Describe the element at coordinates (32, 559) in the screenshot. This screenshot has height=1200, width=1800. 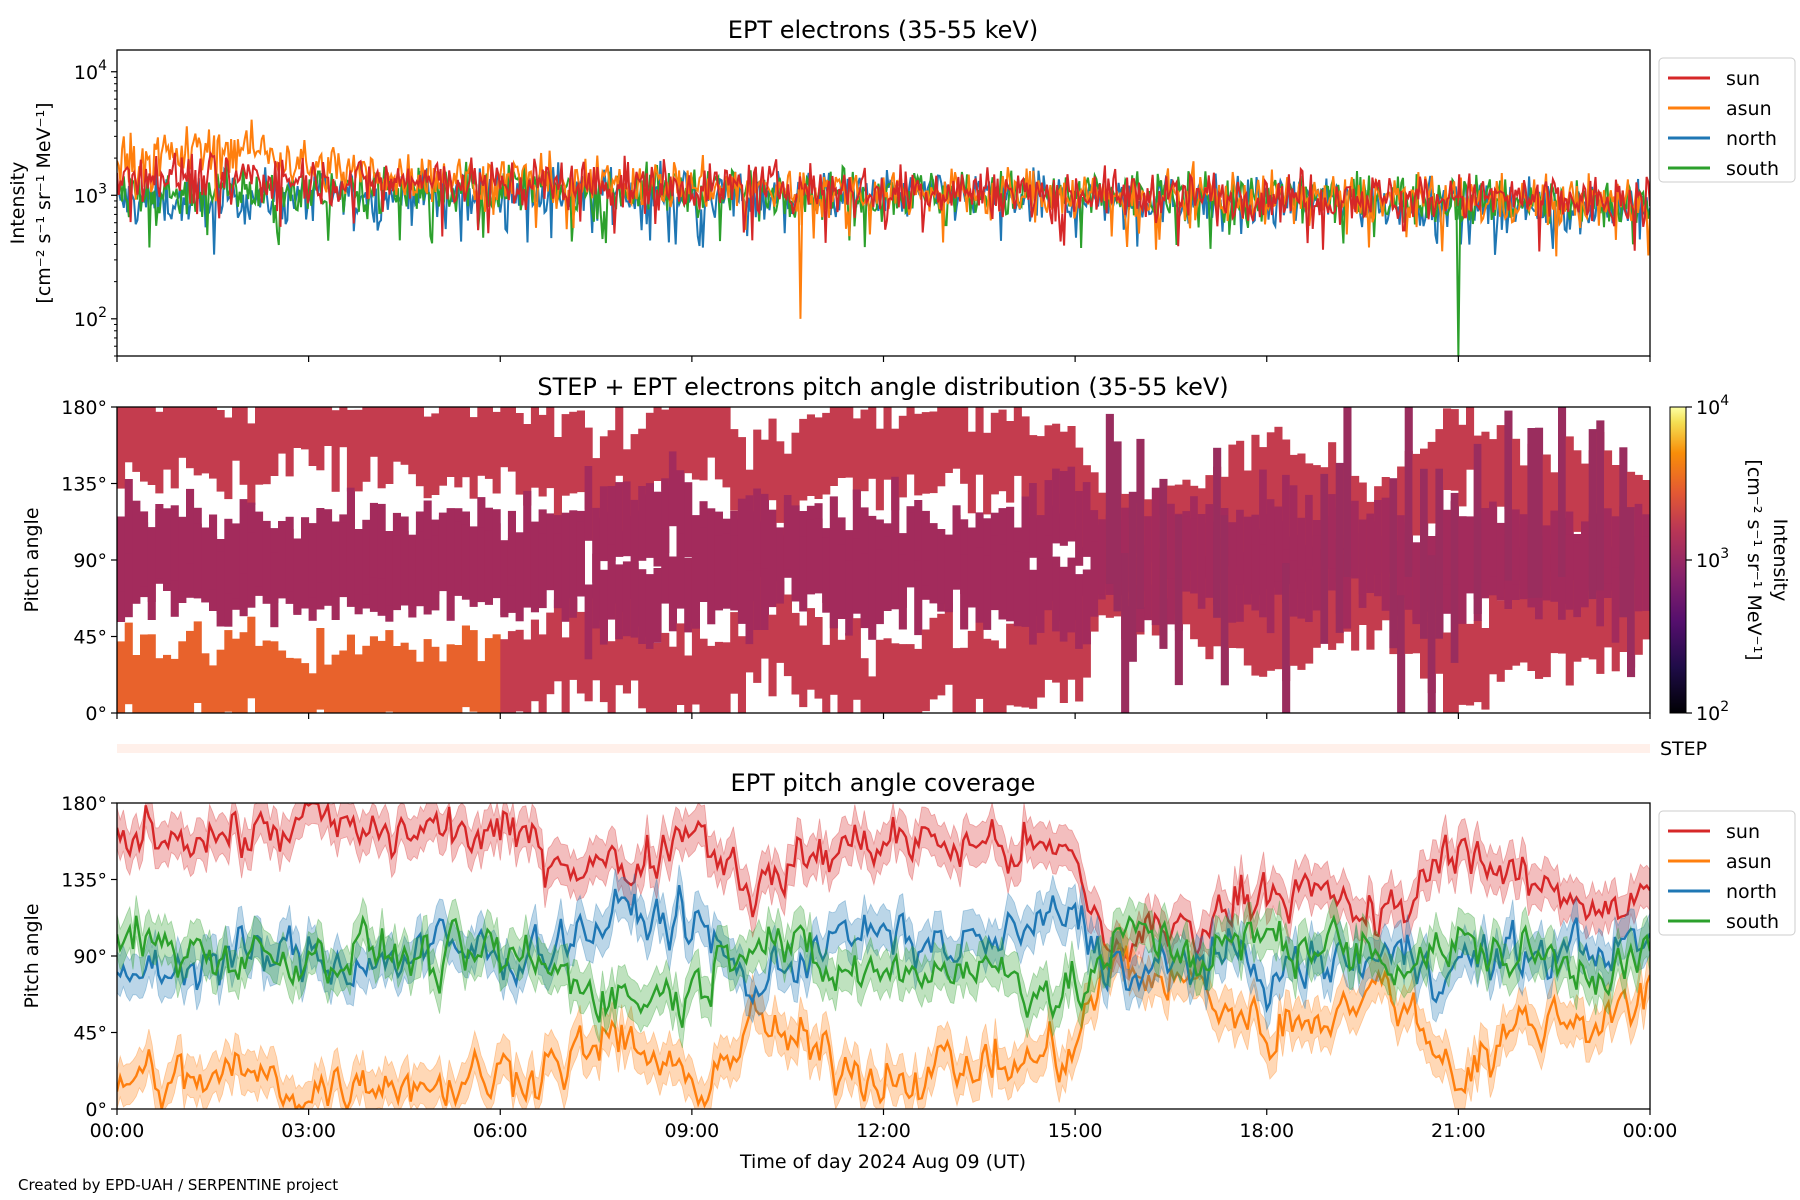
I see `panel2-ylabel: Pitch angle` at that location.